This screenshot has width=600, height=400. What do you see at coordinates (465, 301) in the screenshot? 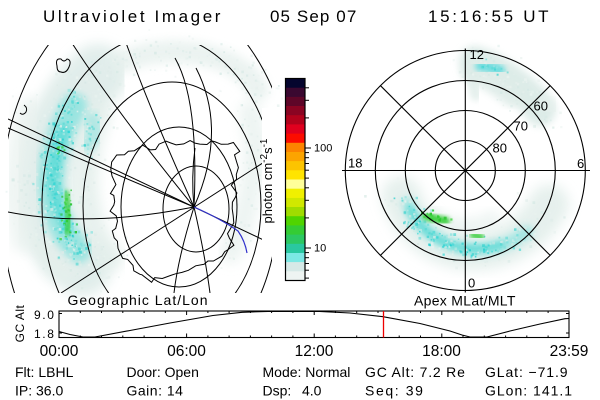
I see `svg-text: Apex MLat/MLT` at bounding box center [465, 301].